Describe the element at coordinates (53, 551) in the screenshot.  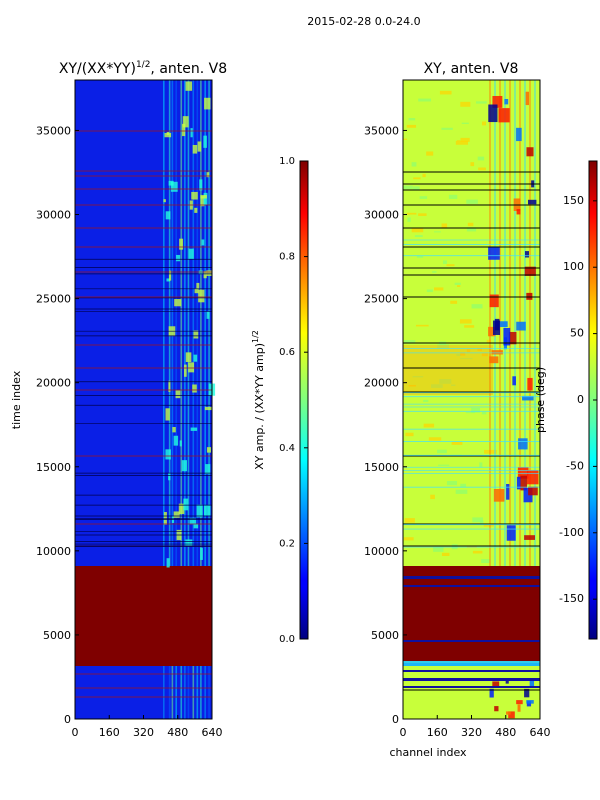
I see `y-tick-label: 10000` at that location.